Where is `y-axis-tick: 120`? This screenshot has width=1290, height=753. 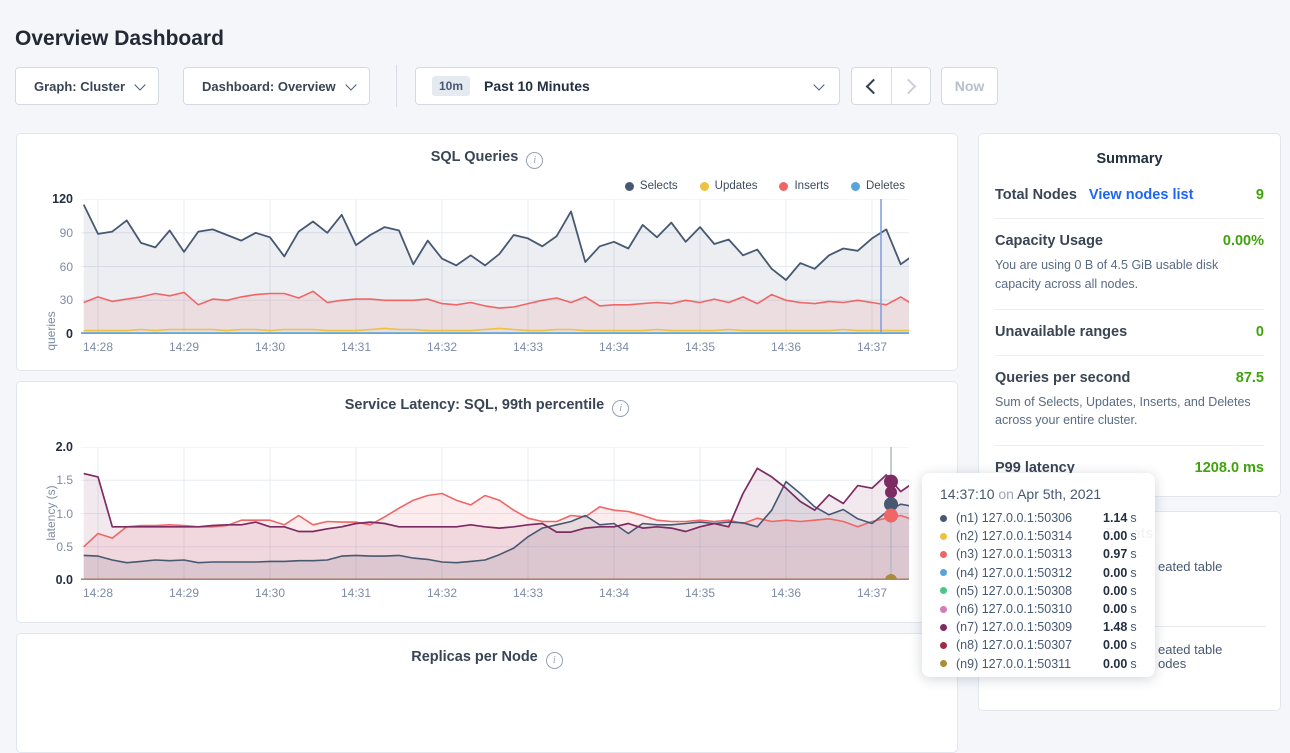 y-axis-tick: 120 is located at coordinates (62, 199).